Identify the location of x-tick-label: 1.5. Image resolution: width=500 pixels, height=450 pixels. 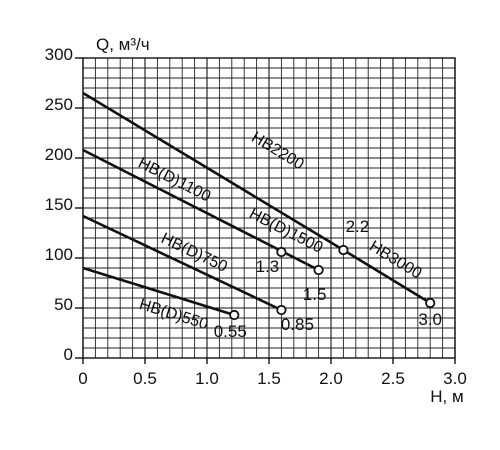
(269, 378).